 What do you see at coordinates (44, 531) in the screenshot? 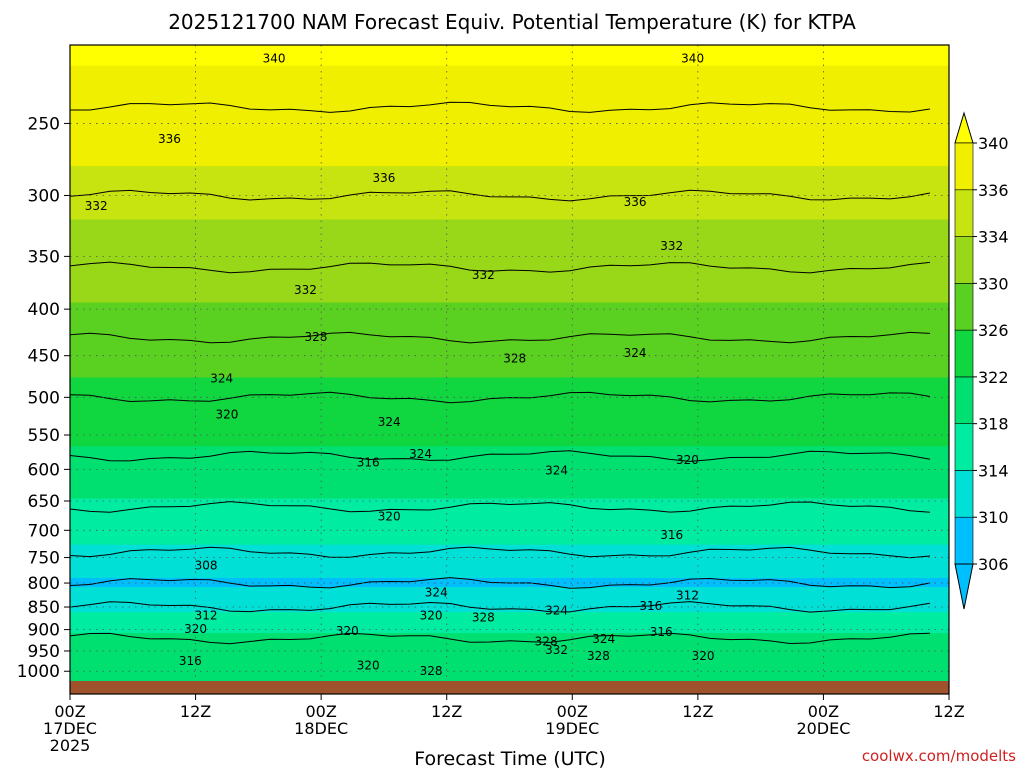
I see `y-tick-label: 700` at bounding box center [44, 531].